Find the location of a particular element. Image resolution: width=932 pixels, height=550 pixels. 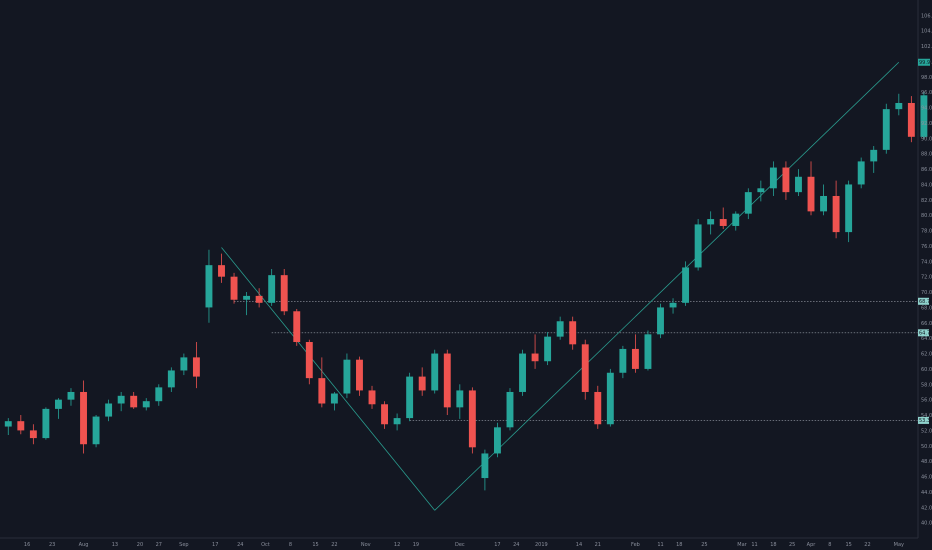

trendline is located at coordinates (328, 379).